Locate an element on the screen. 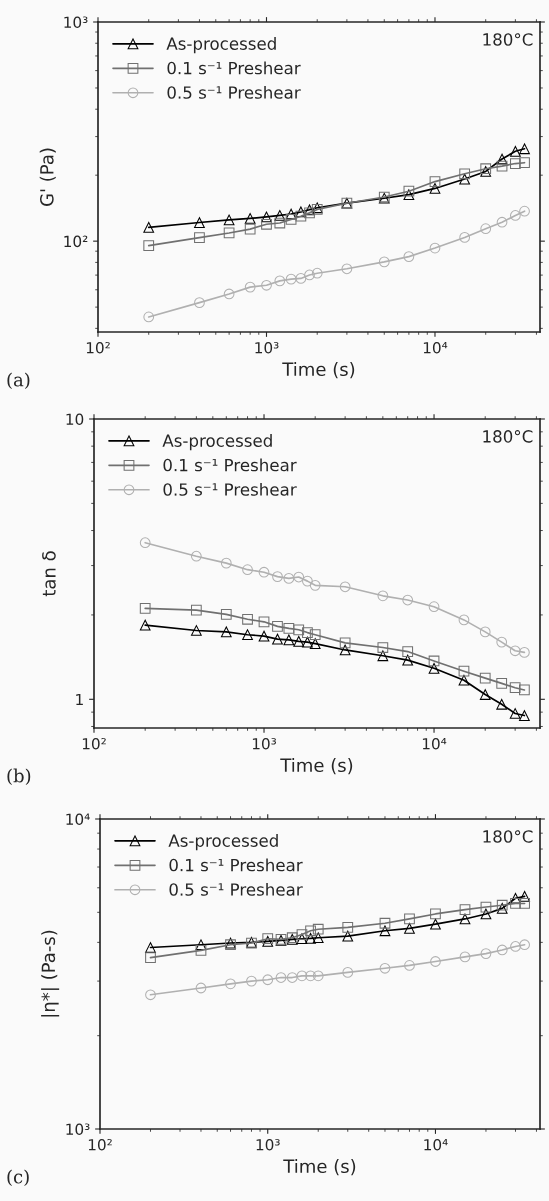 This screenshot has height=1201, width=549. y-tick-label: 1 is located at coordinates (79, 699).